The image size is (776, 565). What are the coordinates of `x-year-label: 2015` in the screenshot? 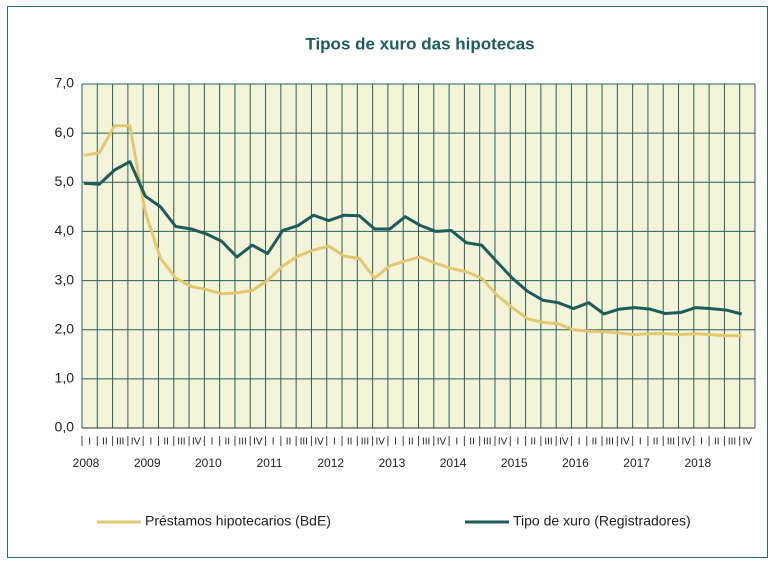 It's located at (514, 463).